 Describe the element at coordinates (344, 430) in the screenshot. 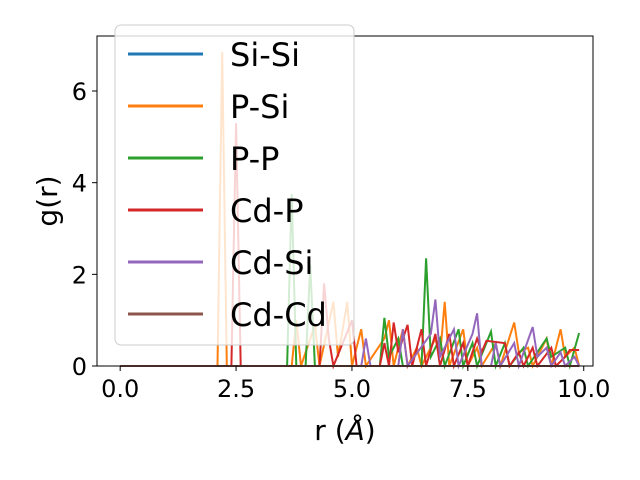

I see `x-axis-label: r (Å)` at that location.